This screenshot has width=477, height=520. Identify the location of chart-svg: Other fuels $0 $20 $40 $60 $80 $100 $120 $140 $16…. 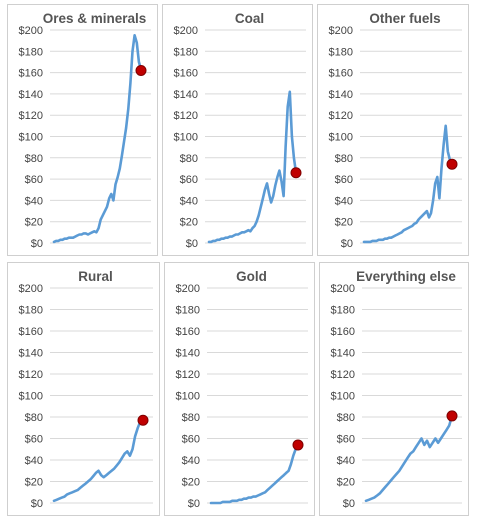
(395, 130).